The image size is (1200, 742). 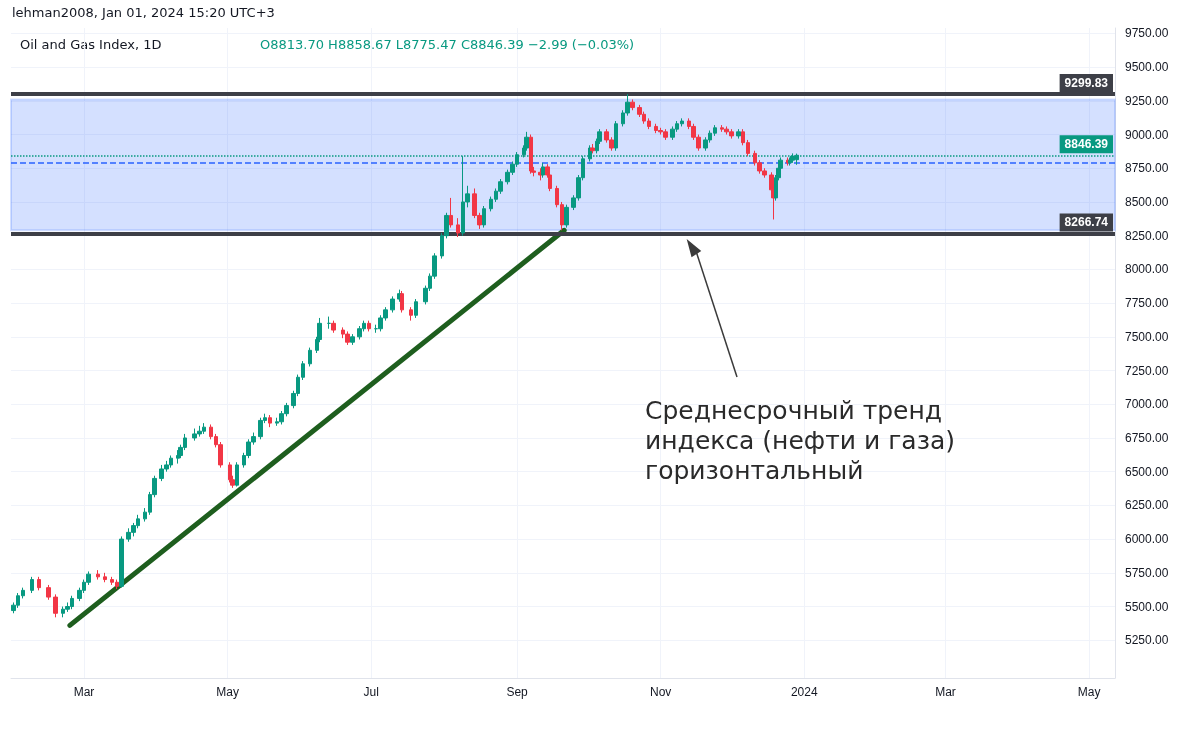 What do you see at coordinates (143, 12) in the screenshot?
I see `text: lehman2008, Jan 01, 2024 15:20 UTC+3` at bounding box center [143, 12].